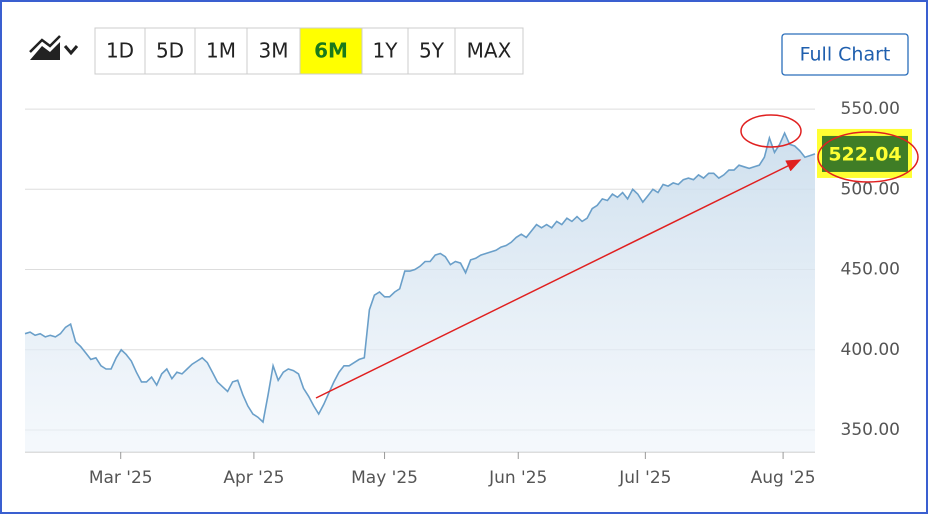 The height and width of the screenshot is (514, 928). What do you see at coordinates (870, 350) in the screenshot?
I see `y-tick-label: 400.00` at bounding box center [870, 350].